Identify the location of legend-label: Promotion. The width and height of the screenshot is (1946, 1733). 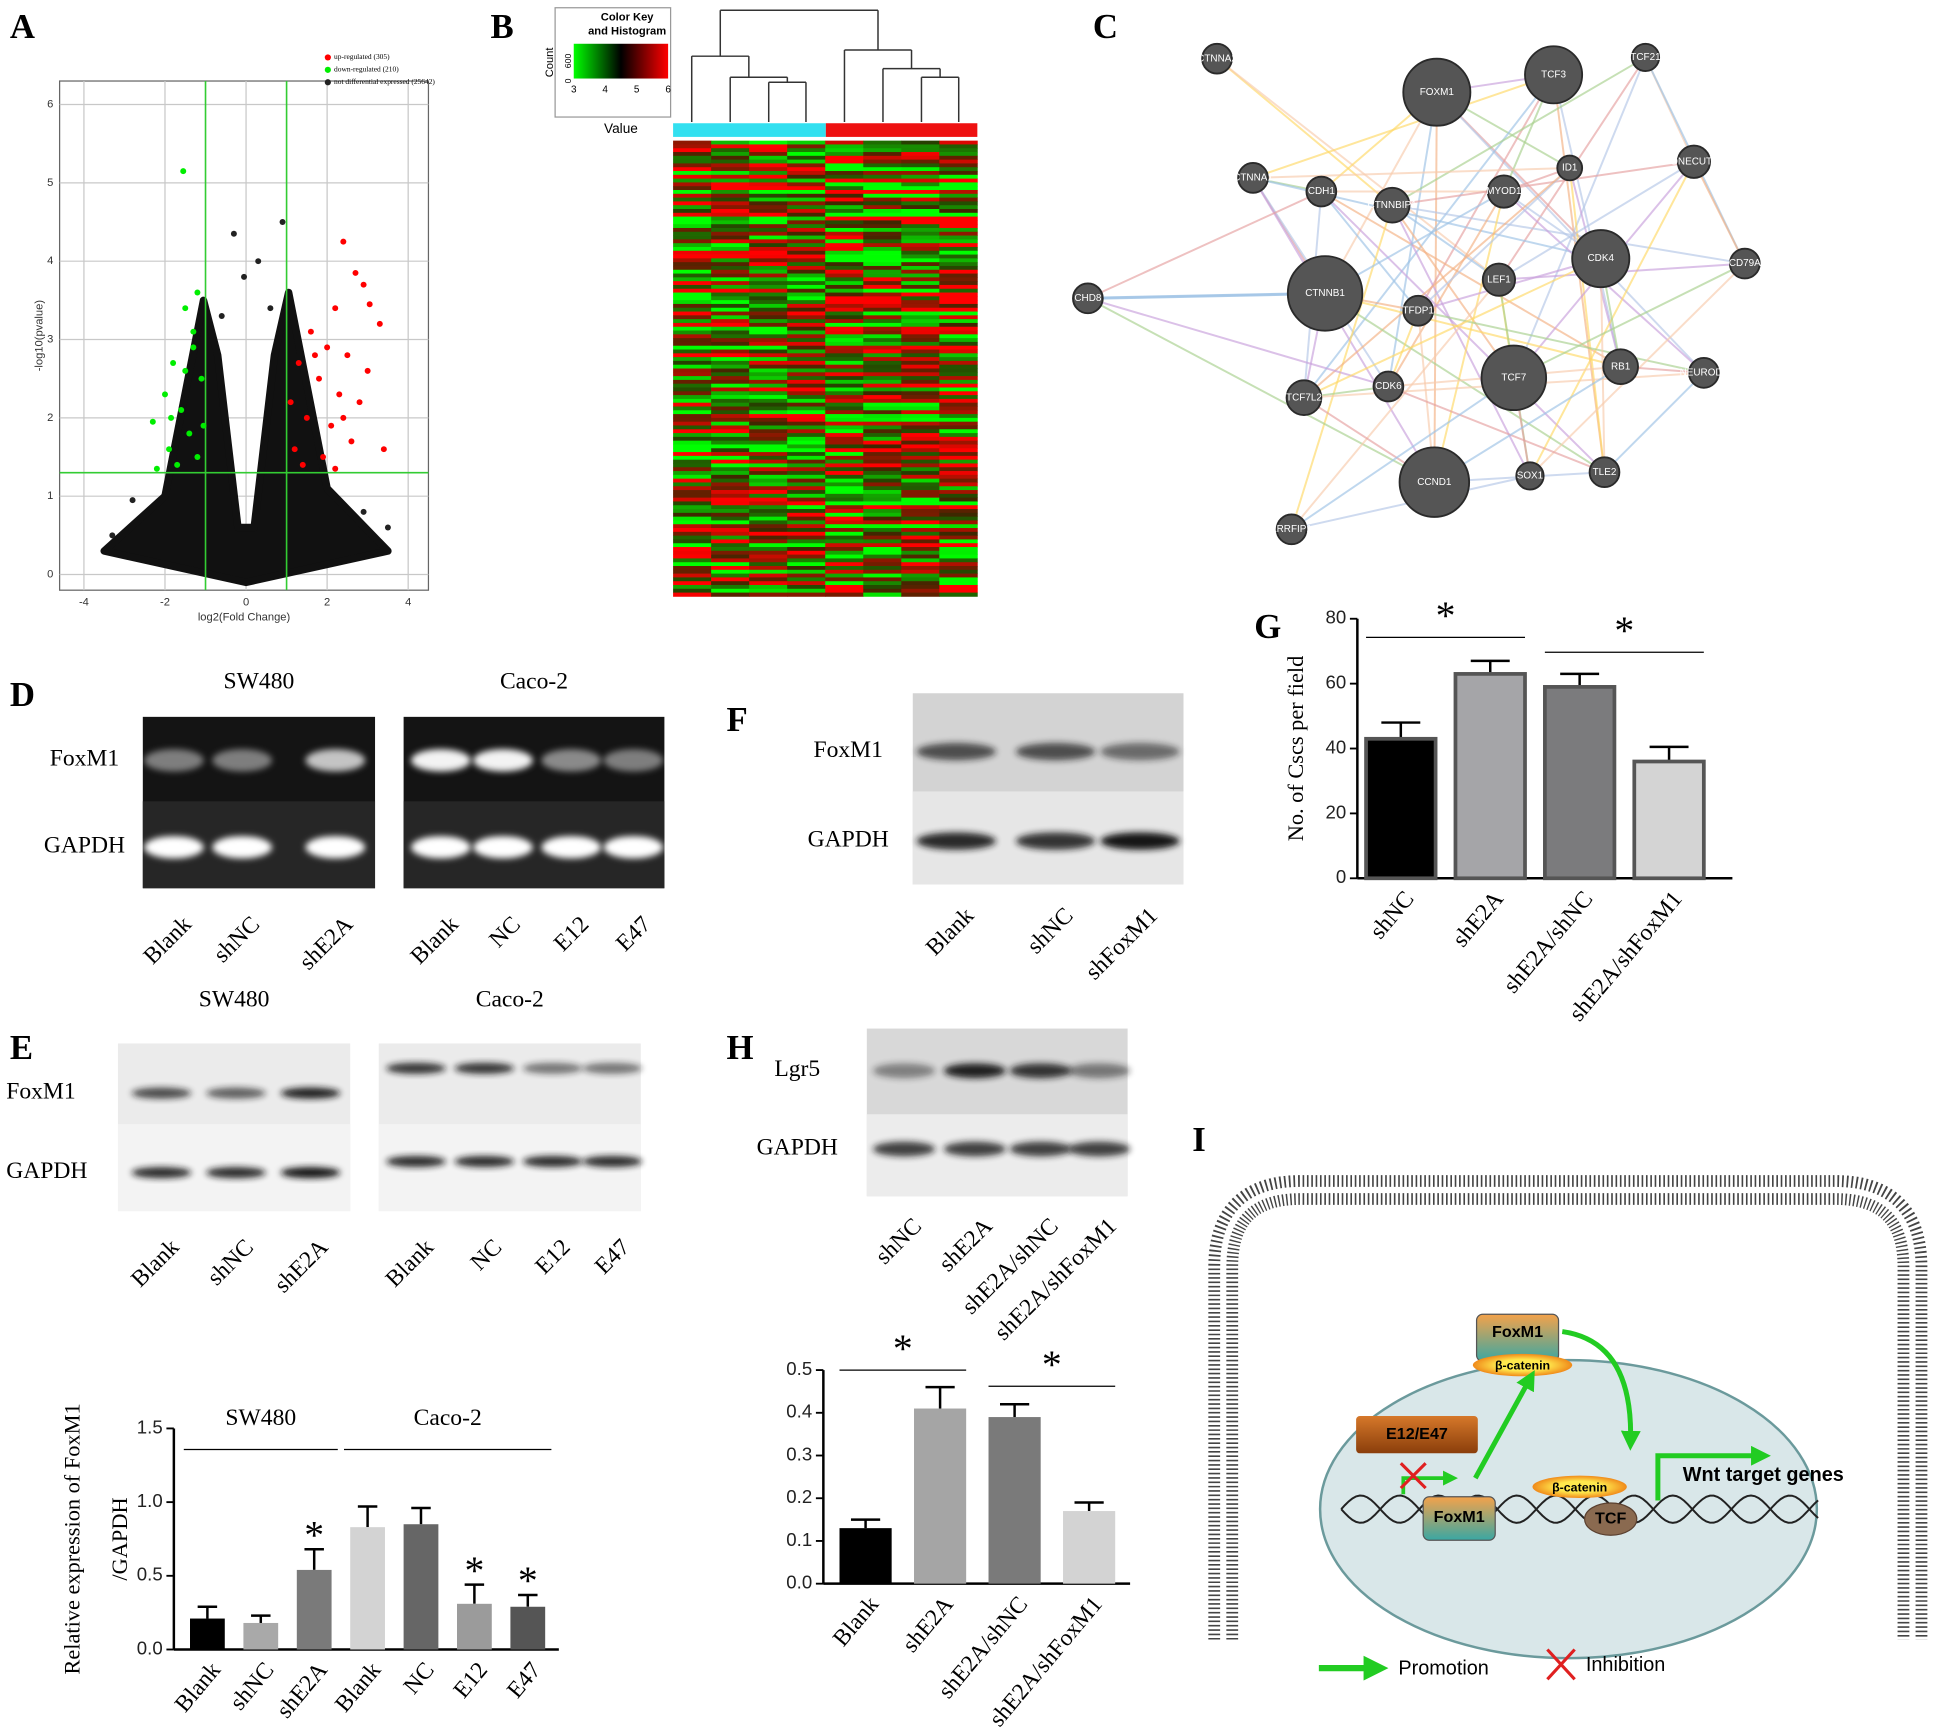
(1443, 1669).